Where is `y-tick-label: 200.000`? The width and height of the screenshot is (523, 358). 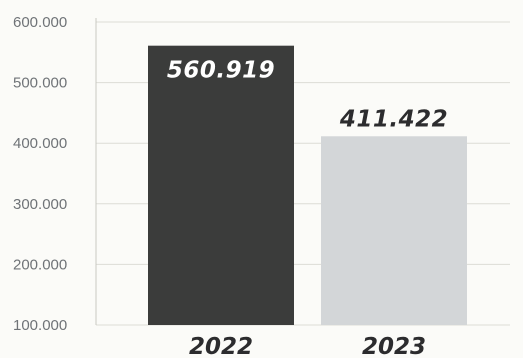 y-tick-label: 200.000 is located at coordinates (40, 264).